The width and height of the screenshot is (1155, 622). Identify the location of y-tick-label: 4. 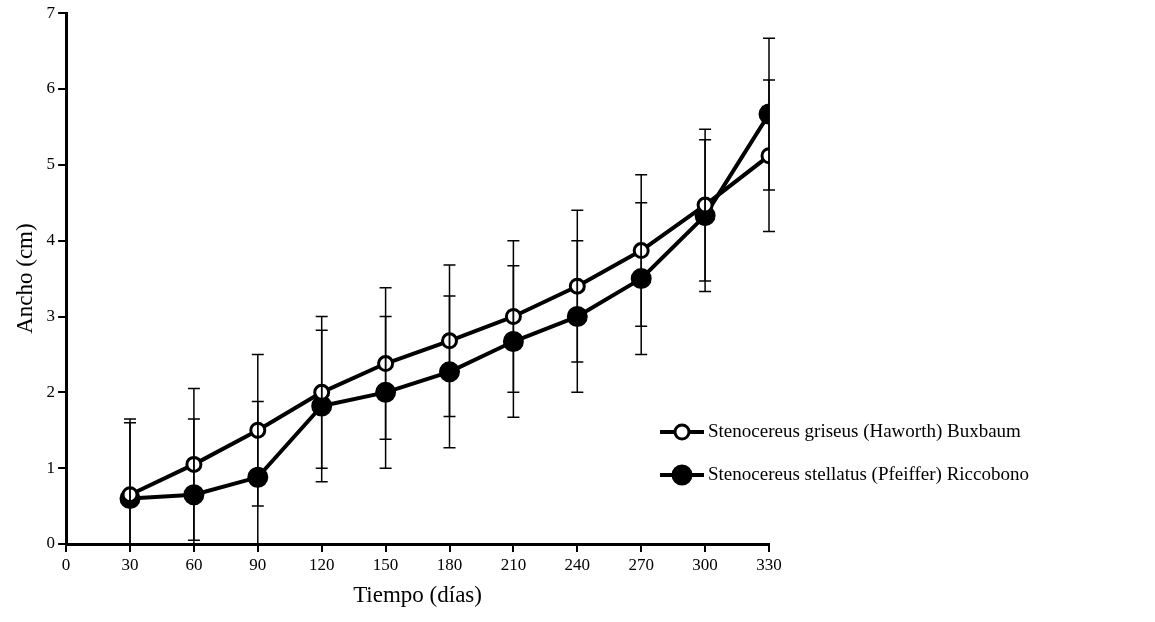
(51, 240).